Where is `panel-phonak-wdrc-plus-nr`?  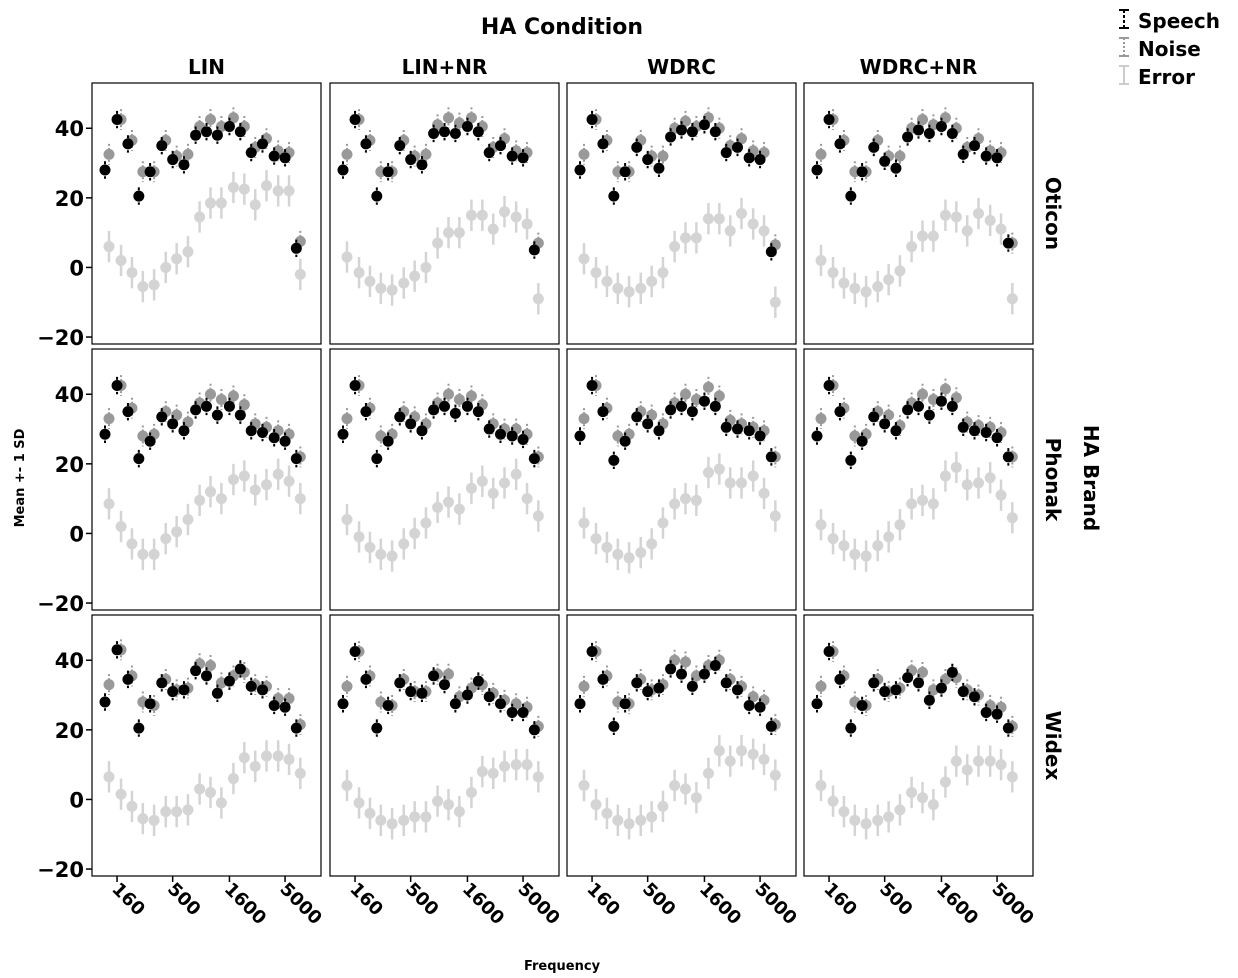
panel-phonak-wdrc-plus-nr is located at coordinates (918, 479).